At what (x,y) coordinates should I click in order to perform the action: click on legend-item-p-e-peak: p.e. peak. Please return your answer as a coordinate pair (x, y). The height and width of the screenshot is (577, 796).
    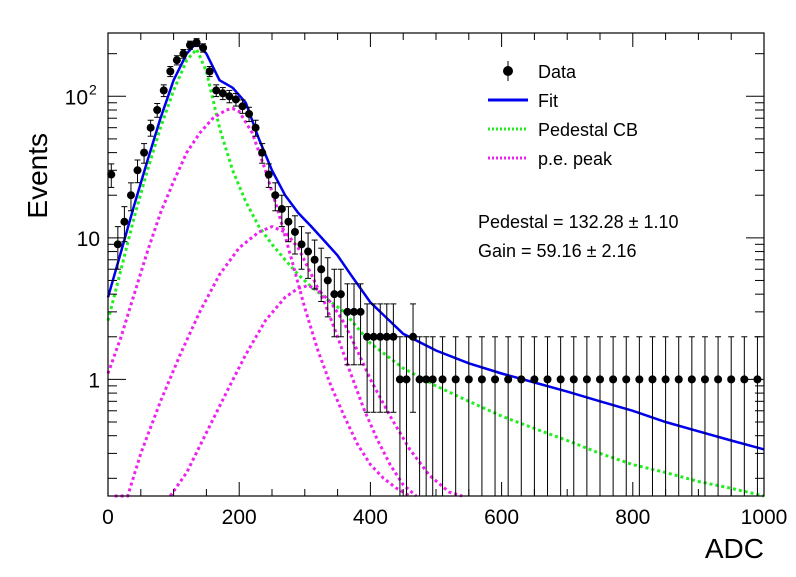
    Looking at the image, I should click on (550, 159).